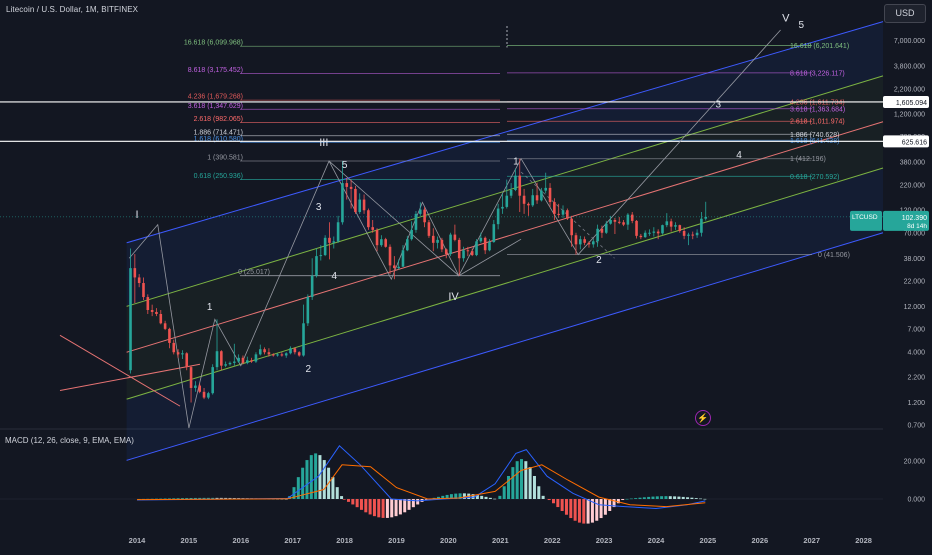  Describe the element at coordinates (421, 477) in the screenshot. I see `macd-line` at that location.